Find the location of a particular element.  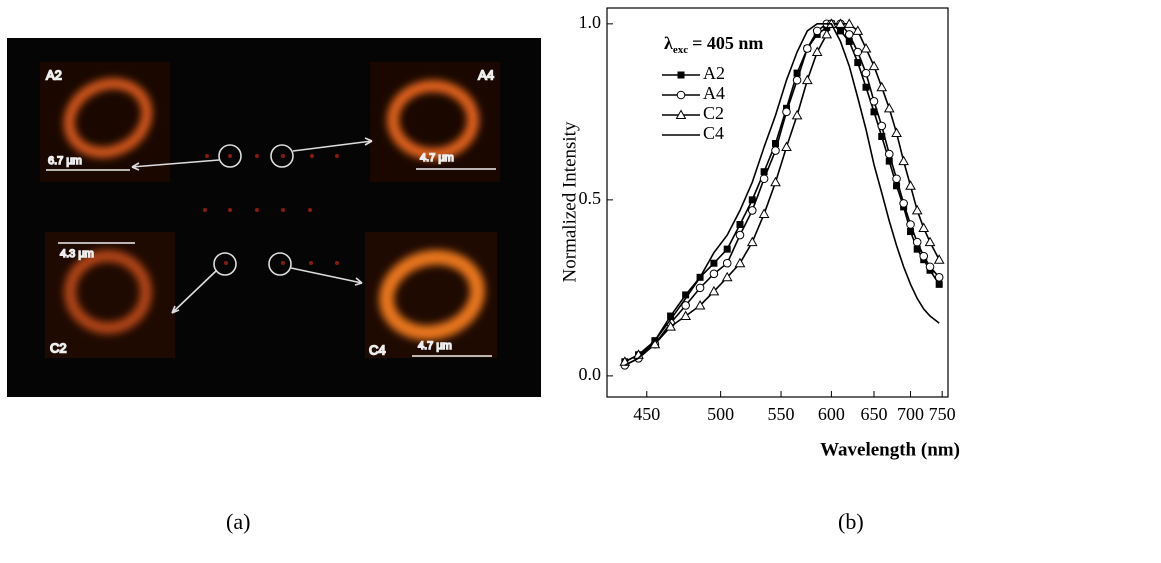

x-tick-label: 600 is located at coordinates (831, 414).